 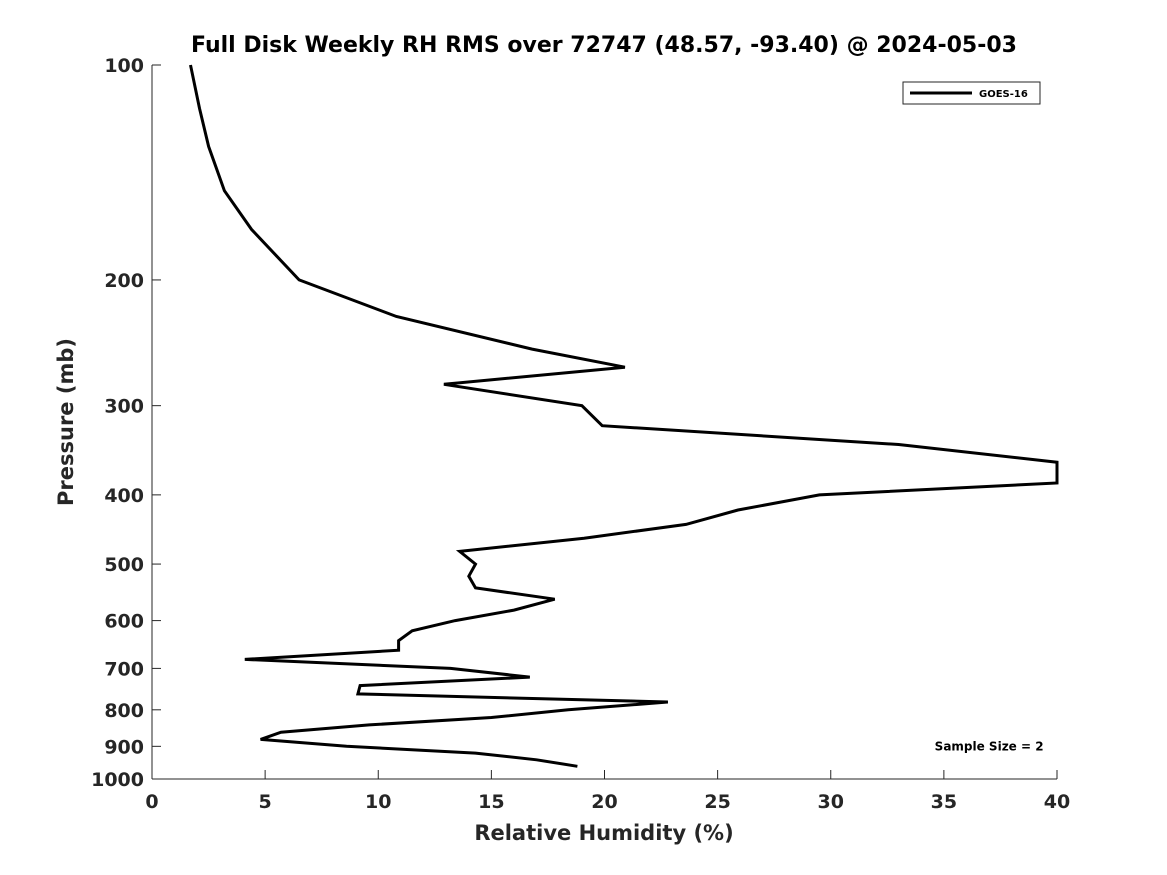 I want to click on y-tick-label: 300, so click(x=124, y=407).